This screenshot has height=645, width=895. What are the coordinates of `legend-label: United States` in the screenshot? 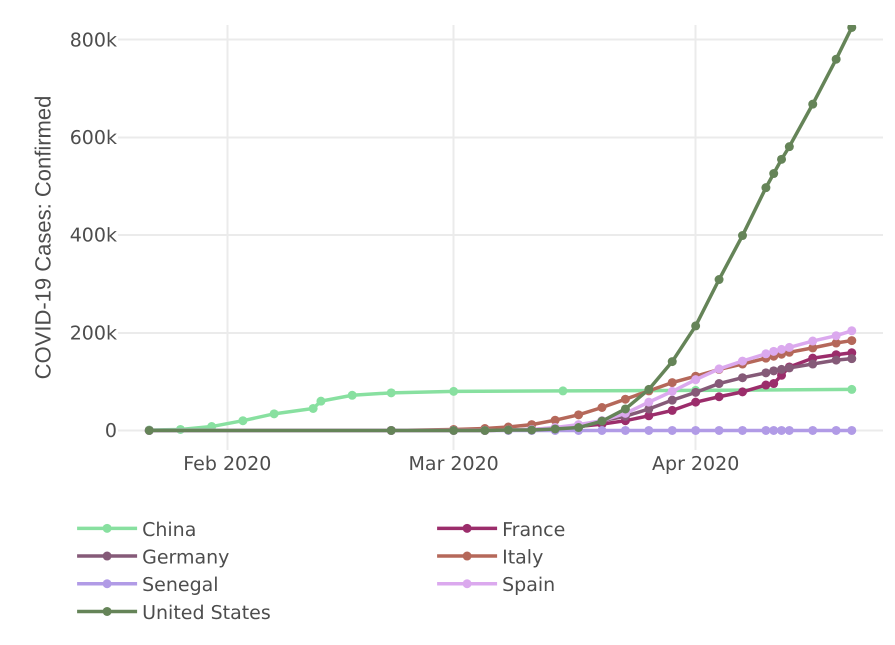 It's located at (206, 613).